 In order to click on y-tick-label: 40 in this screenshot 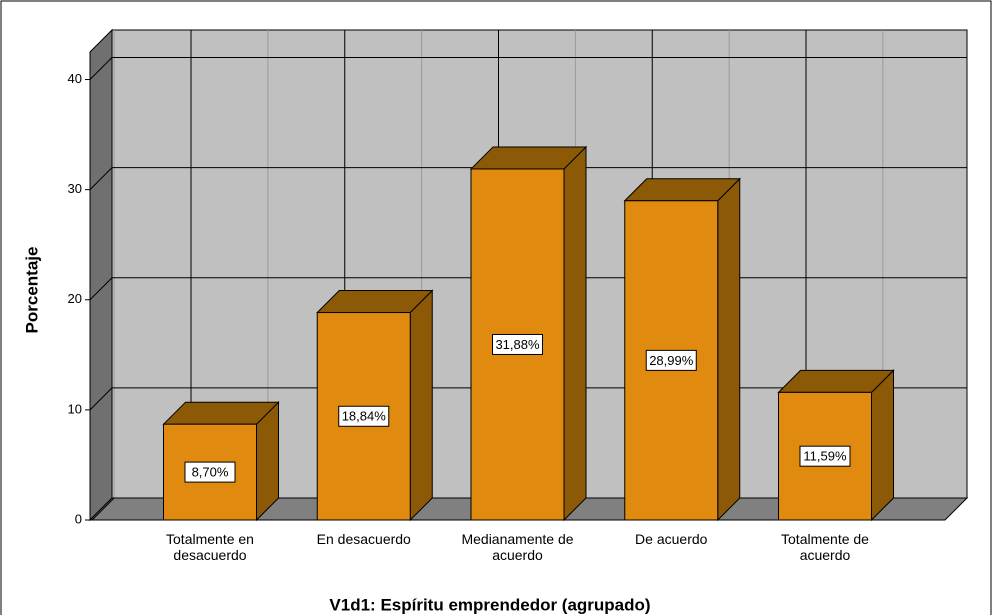, I will do `click(75, 78)`.